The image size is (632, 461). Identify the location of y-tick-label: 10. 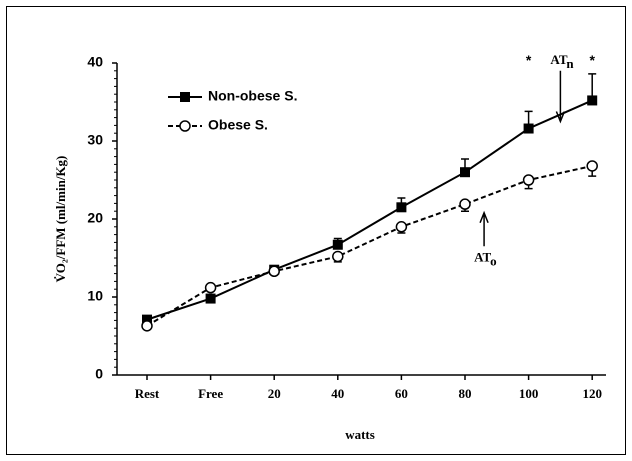
(95, 296).